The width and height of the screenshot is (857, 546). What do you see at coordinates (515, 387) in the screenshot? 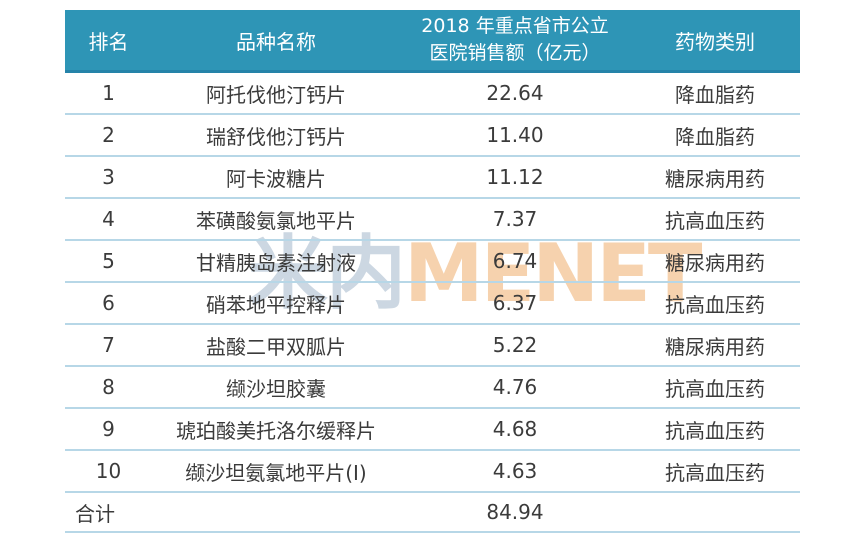
I see `sales-cell: 4.76` at bounding box center [515, 387].